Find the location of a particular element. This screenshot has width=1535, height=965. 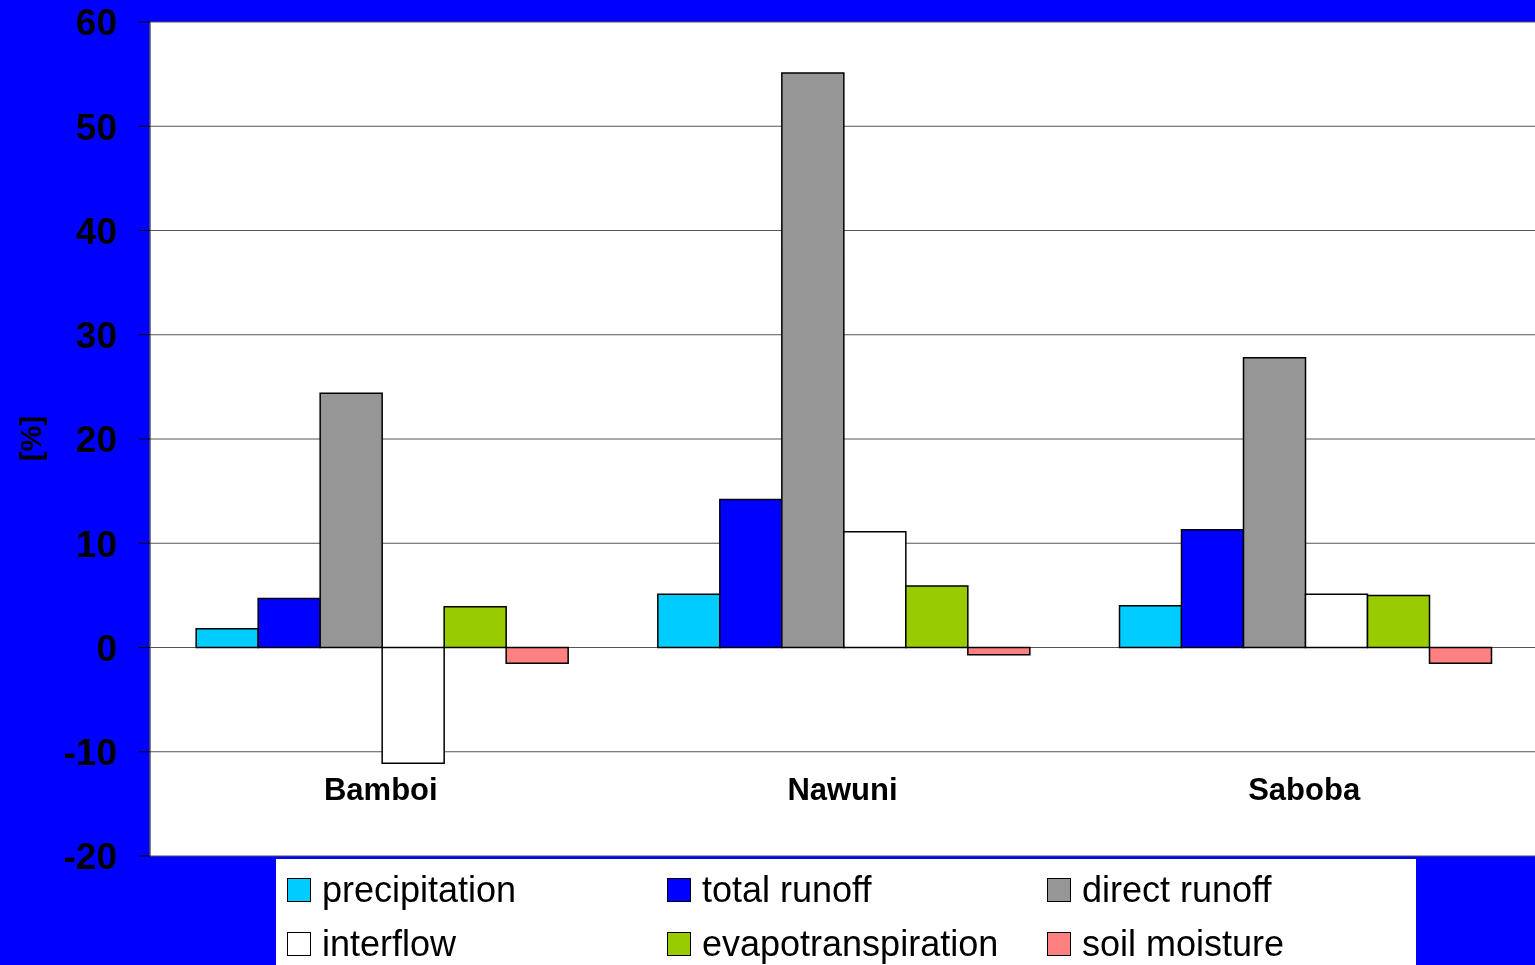

legend-label: soil moisture is located at coordinates (1183, 943).